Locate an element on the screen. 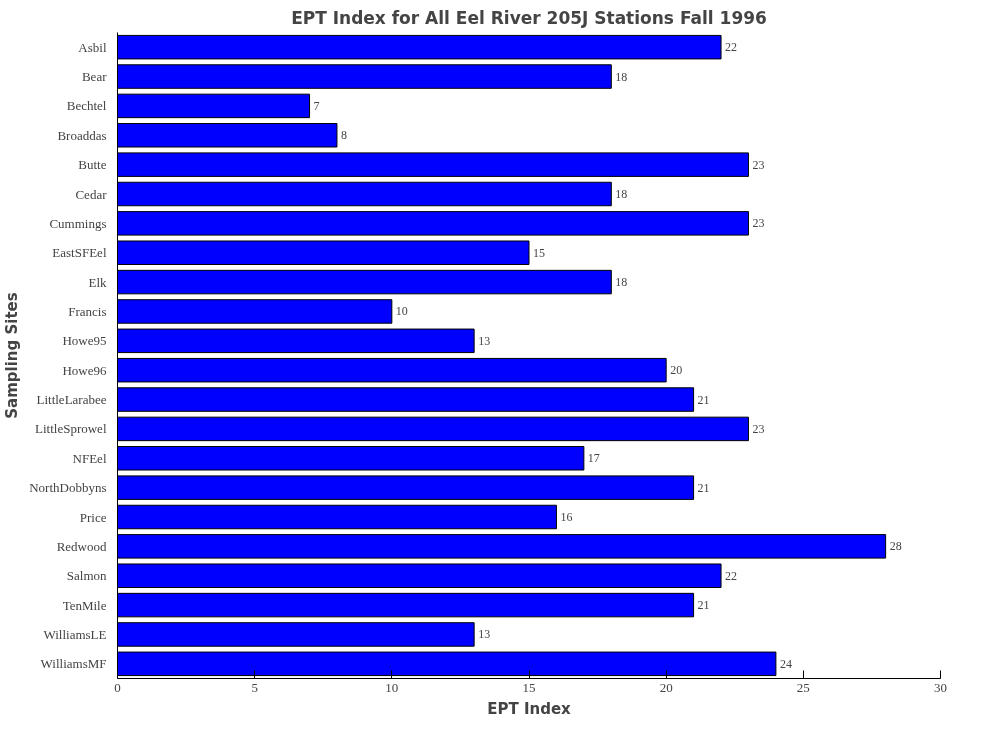 The height and width of the screenshot is (742, 1006). y-tick-label: Salmon is located at coordinates (86, 576).